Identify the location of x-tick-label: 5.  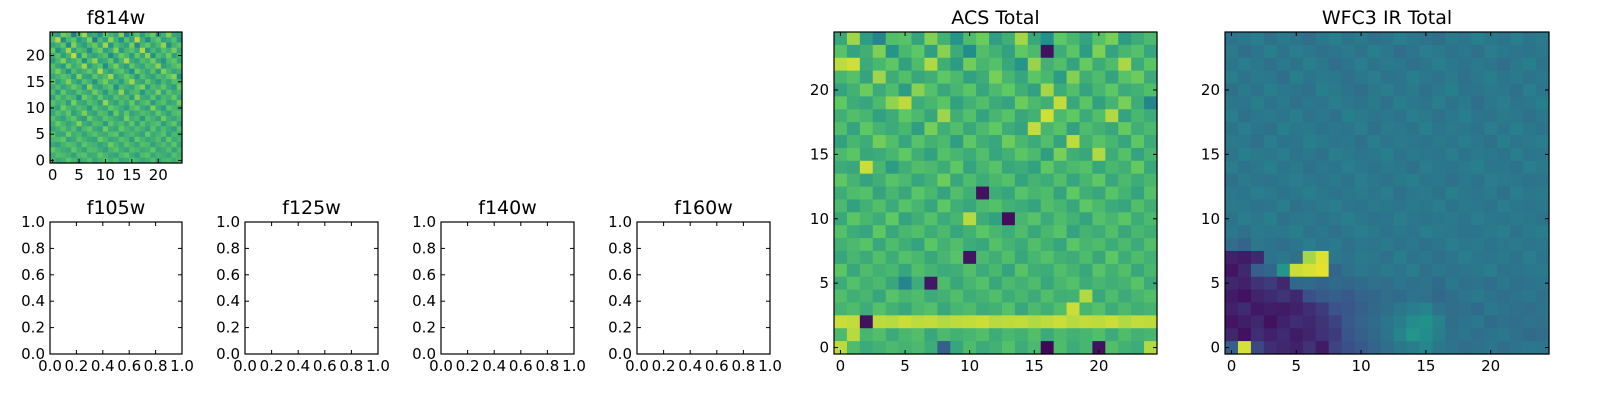
(905, 366).